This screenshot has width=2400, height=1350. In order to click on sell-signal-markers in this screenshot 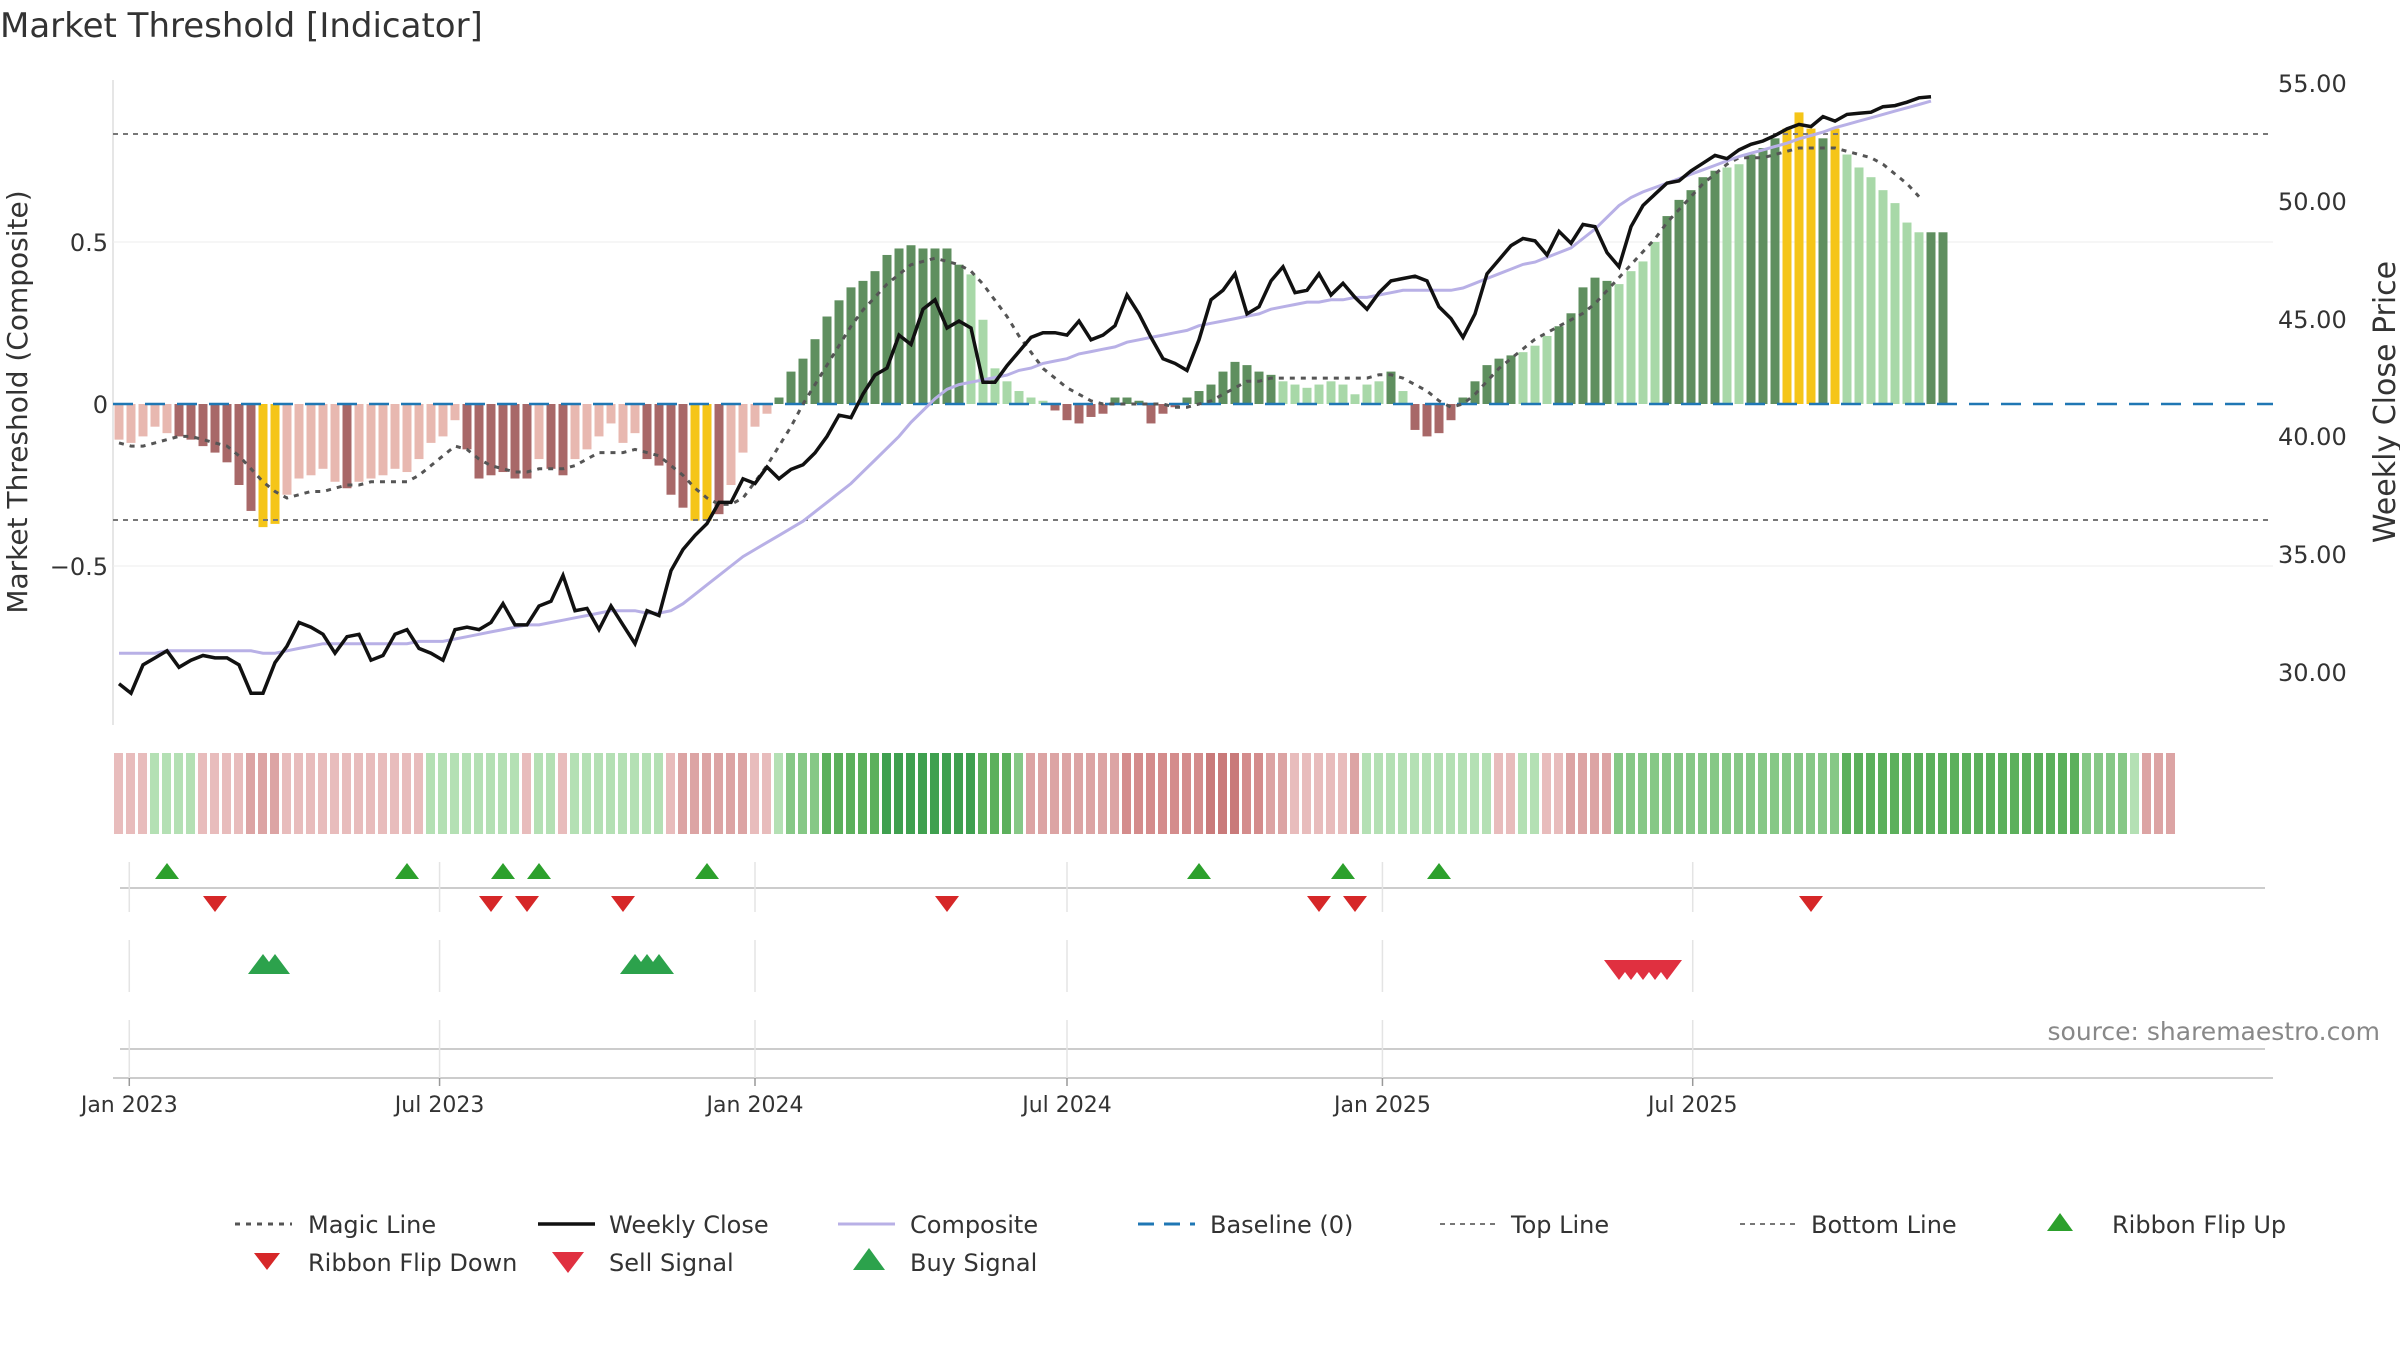, I will do `click(1643, 970)`.